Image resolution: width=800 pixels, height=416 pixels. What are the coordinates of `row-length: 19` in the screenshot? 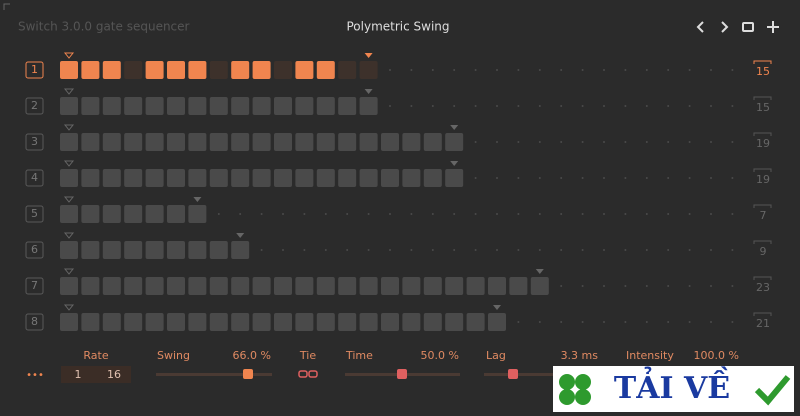 It's located at (763, 179).